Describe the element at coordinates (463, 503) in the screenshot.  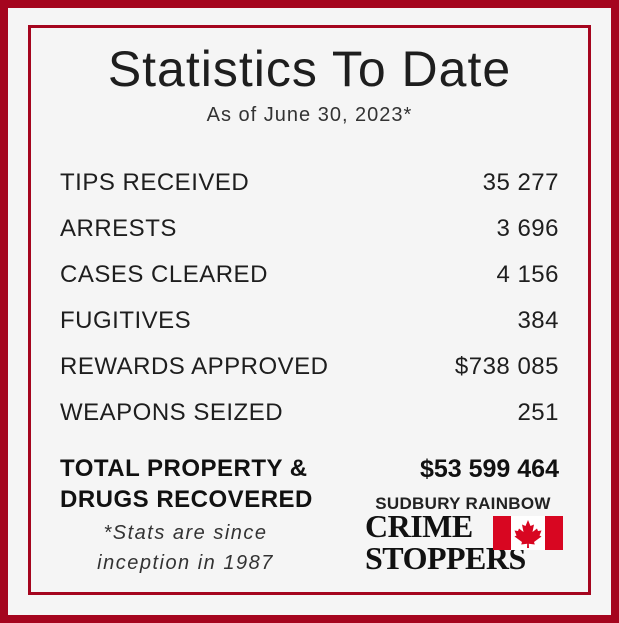
I see `logo-top-text: SUDBURY RAINBOW` at that location.